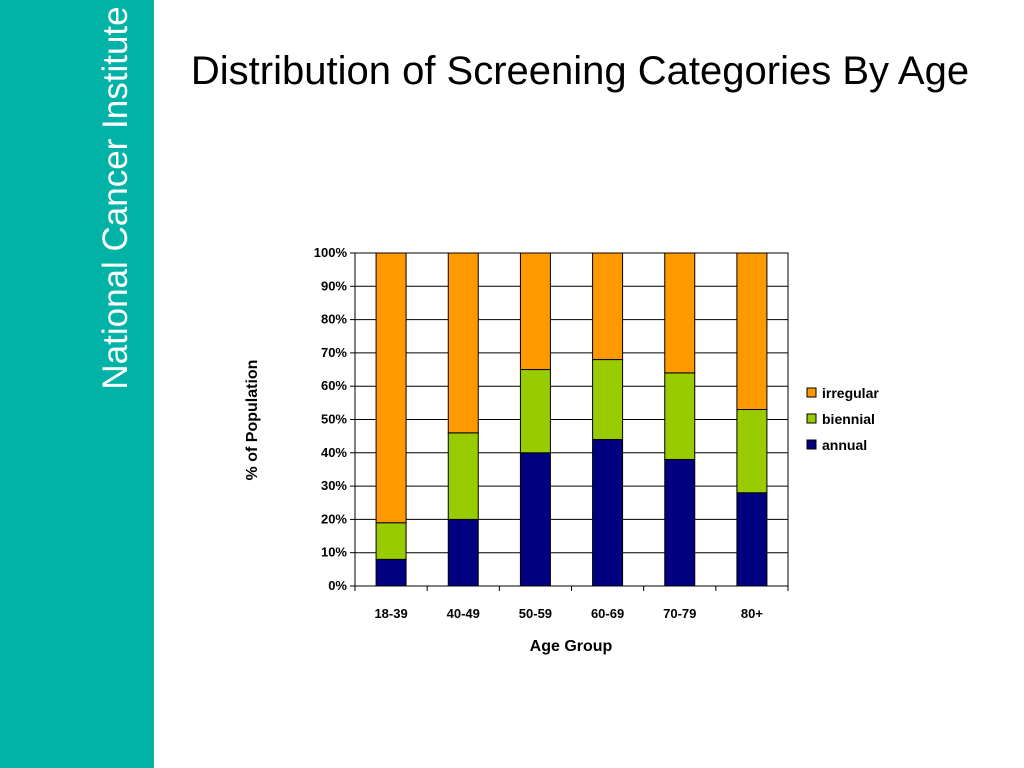 Image resolution: width=1024 pixels, height=768 pixels. I want to click on x-tick-label: 80+, so click(752, 613).